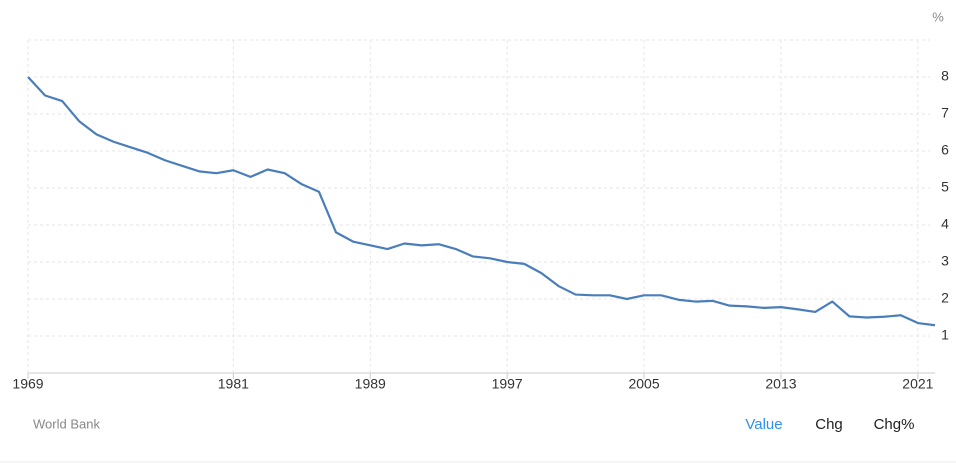 The image size is (956, 464). What do you see at coordinates (945, 187) in the screenshot?
I see `y-tick-label: 5` at bounding box center [945, 187].